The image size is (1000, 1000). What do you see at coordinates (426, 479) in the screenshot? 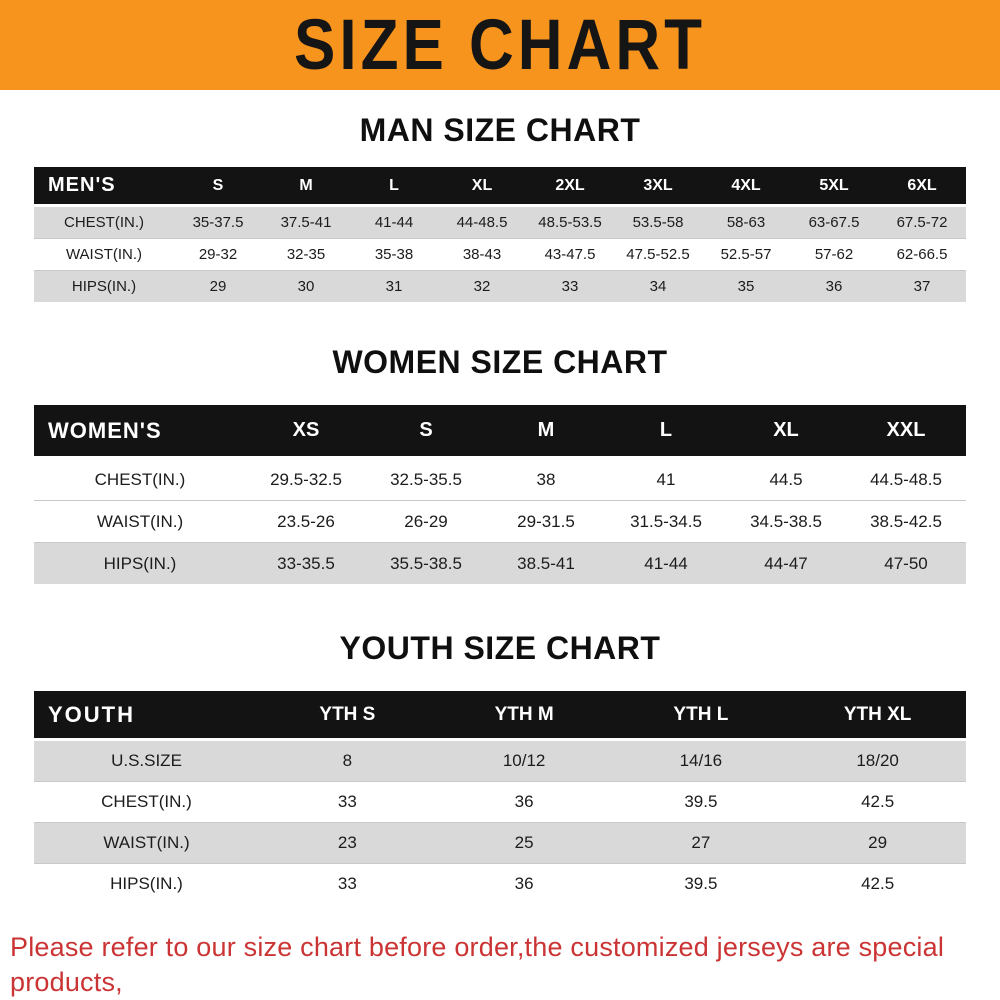
I see `value-cell: 32.5-35.5` at bounding box center [426, 479].